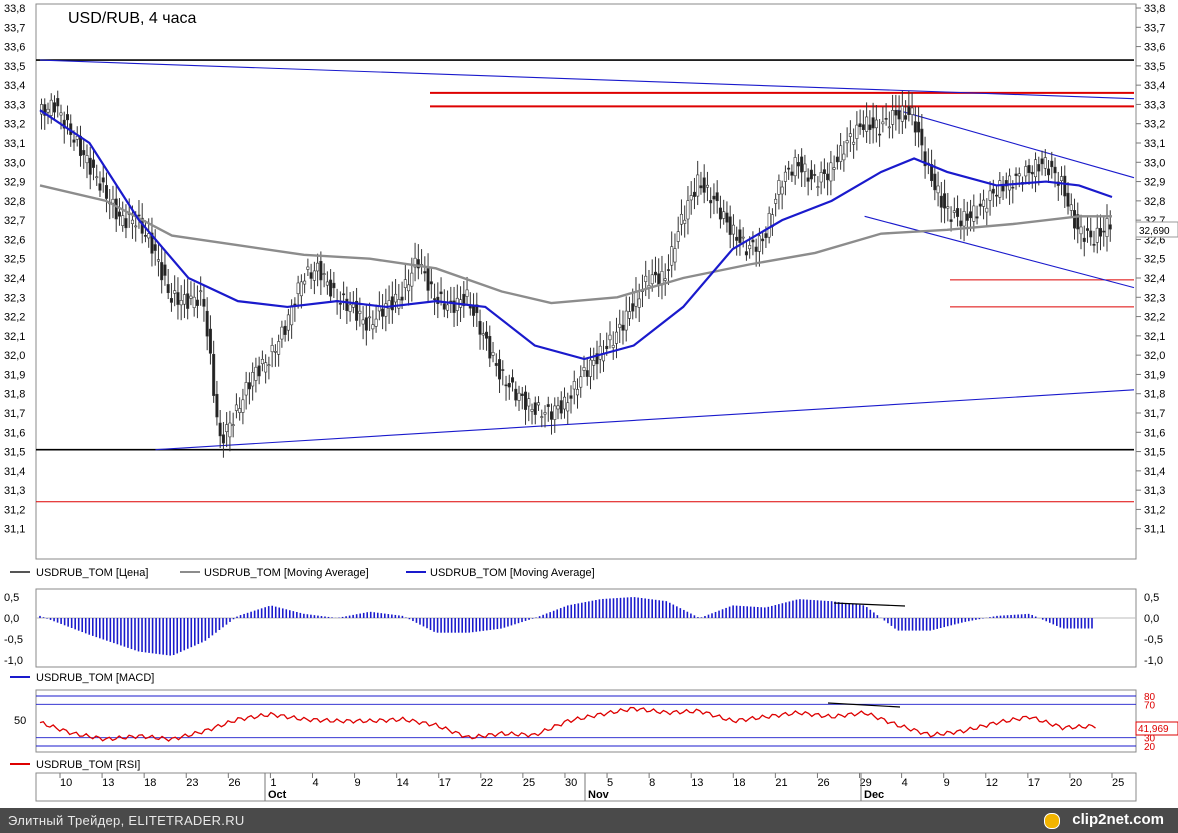  What do you see at coordinates (1052, 821) in the screenshot?
I see `clip2net-logo-icon` at bounding box center [1052, 821].